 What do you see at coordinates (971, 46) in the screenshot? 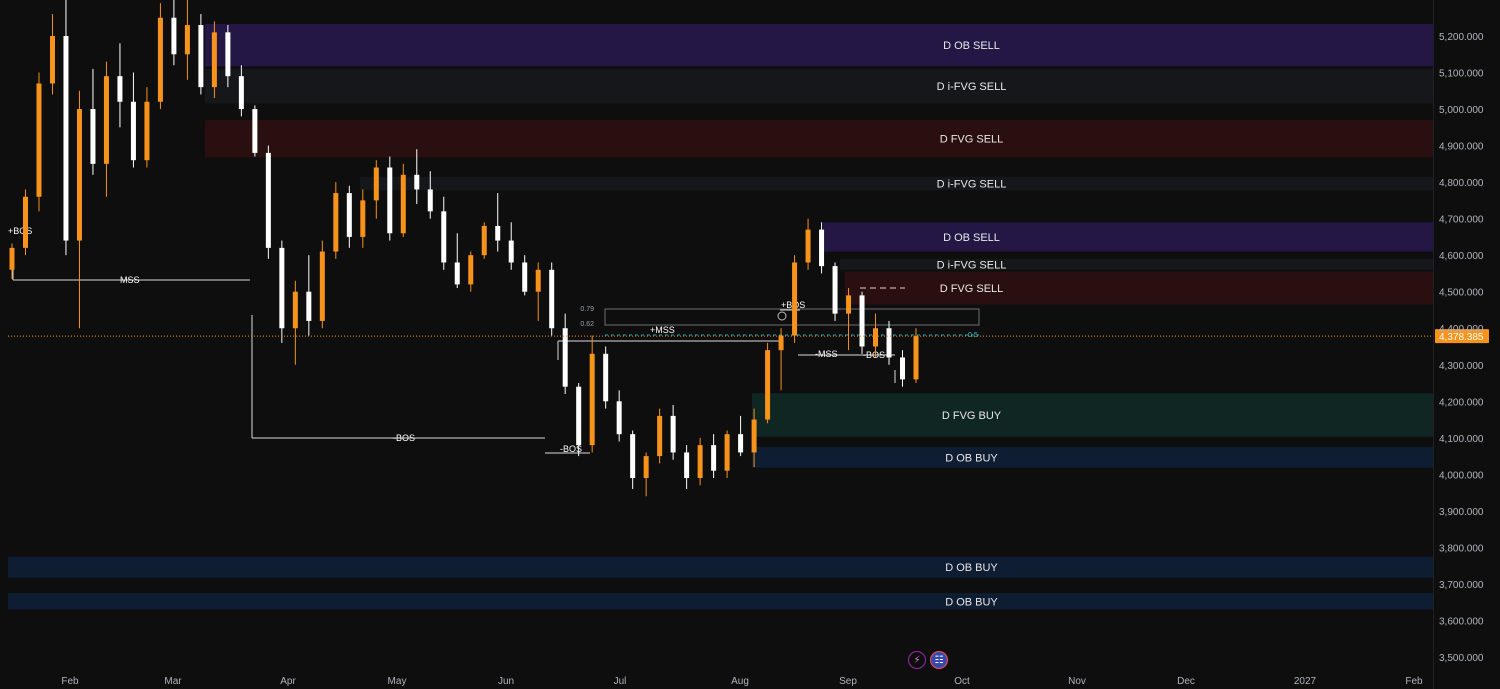
I see `zone-label-0: D OB SELL` at bounding box center [971, 46].